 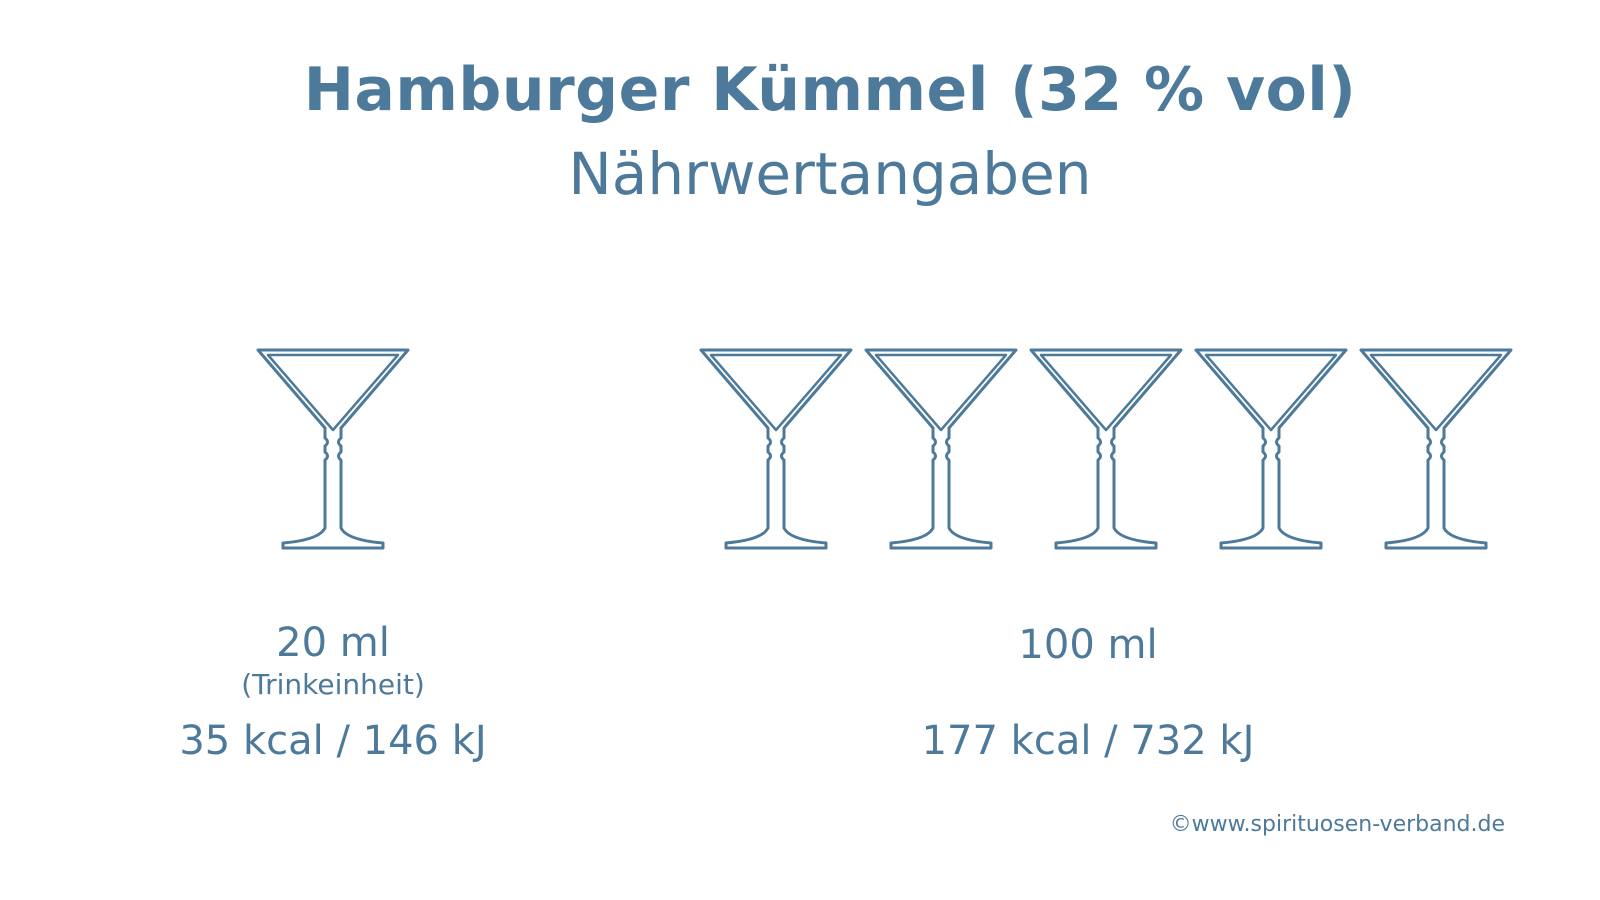 What do you see at coordinates (333, 643) in the screenshot?
I see `portion-volume-small: 20 ml` at bounding box center [333, 643].